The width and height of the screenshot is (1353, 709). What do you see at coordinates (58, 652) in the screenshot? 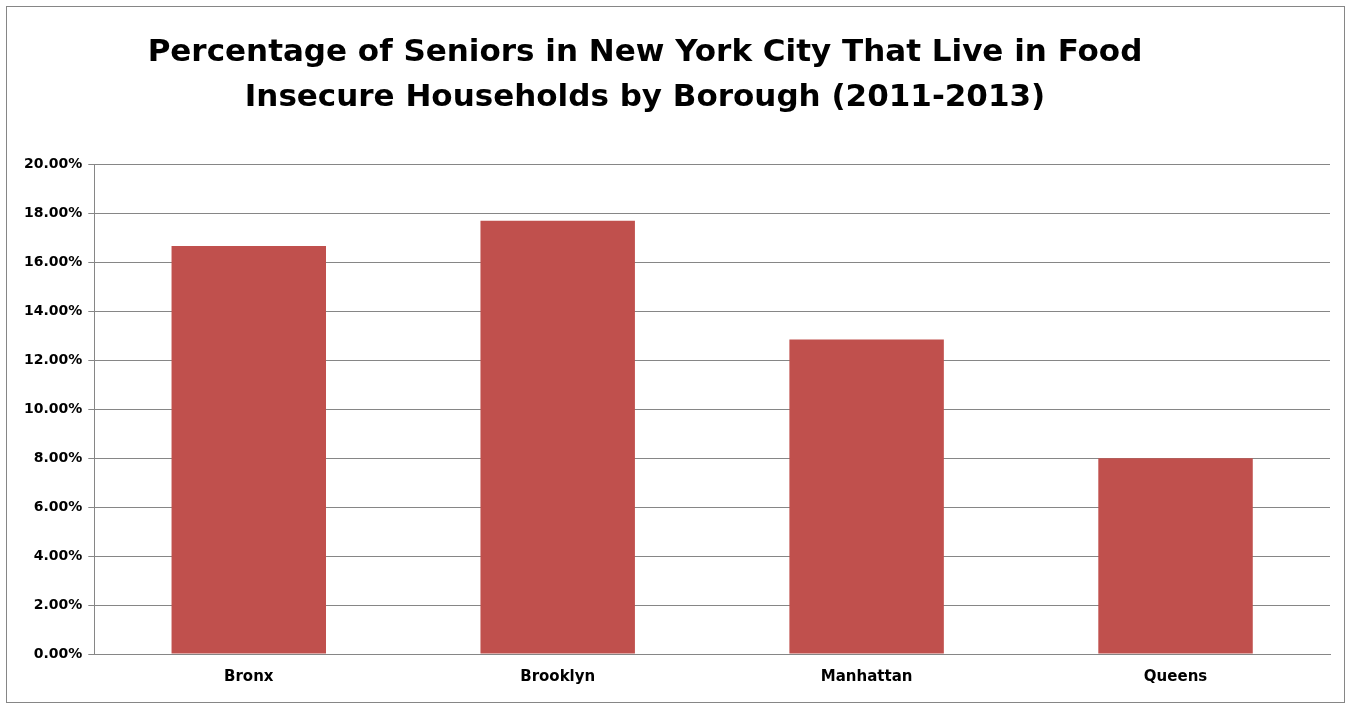
I see `y-tick-label: 0.00%` at bounding box center [58, 652].